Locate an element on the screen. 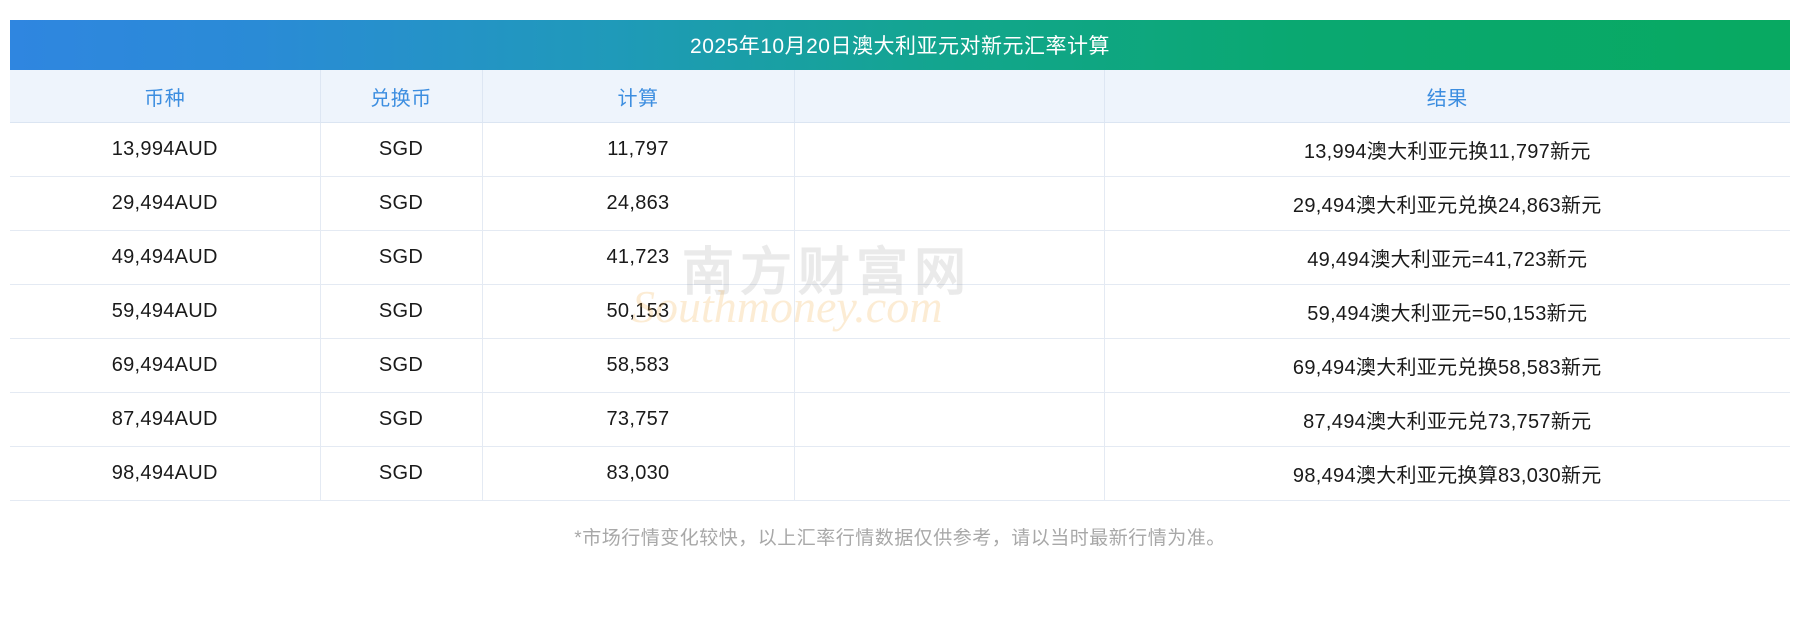 The image size is (1800, 636). cell-result: 59,494澳大利亚元=50,153新元 is located at coordinates (1447, 311).